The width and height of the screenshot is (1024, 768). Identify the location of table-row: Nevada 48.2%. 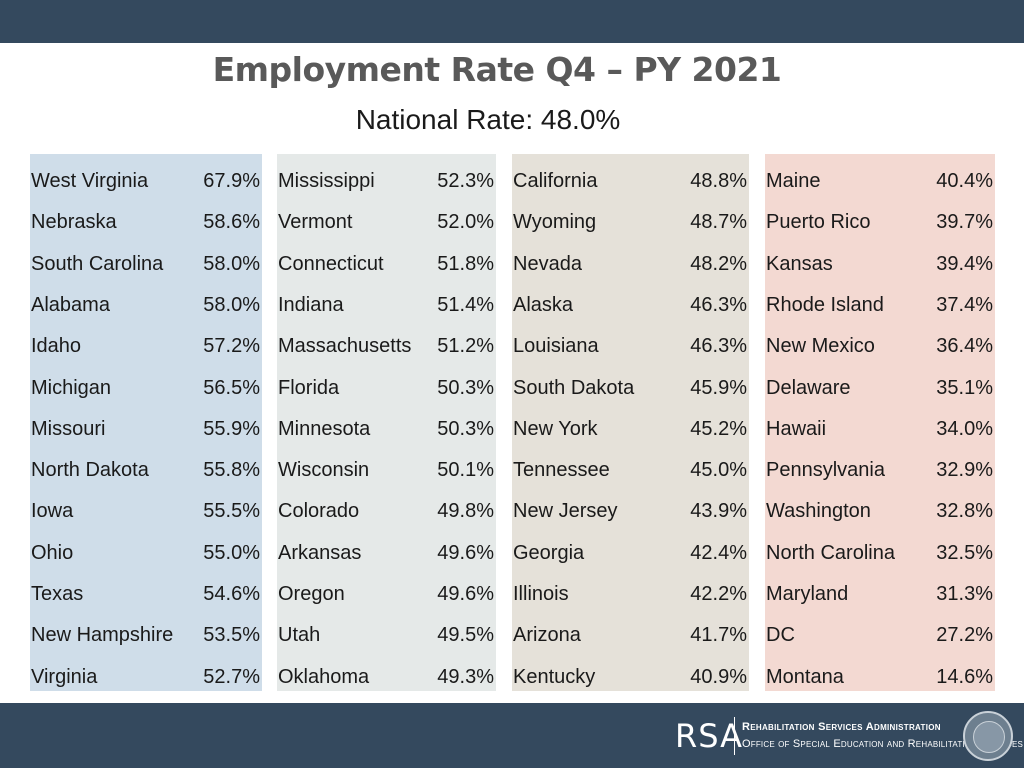
(630, 264).